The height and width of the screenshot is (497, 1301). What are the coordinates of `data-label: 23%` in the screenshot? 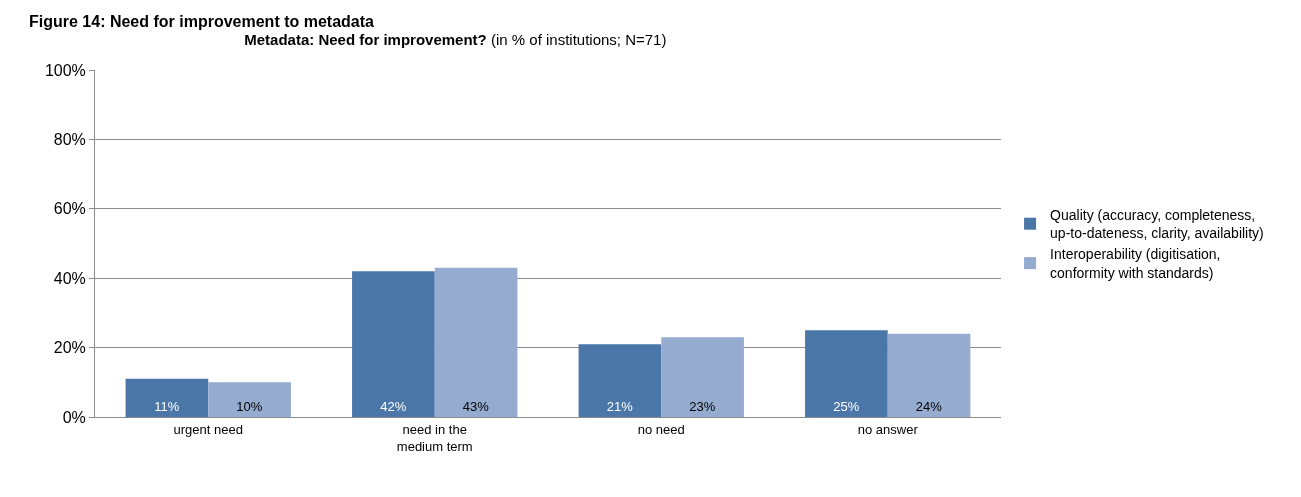 It's located at (702, 406).